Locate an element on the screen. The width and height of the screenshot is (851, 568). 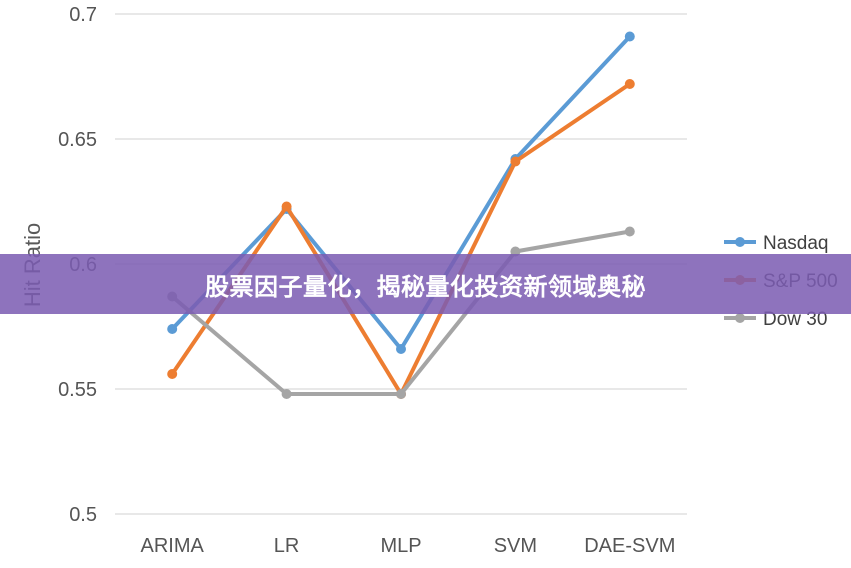
y-tick-label: 0.7 is located at coordinates (83, 15).